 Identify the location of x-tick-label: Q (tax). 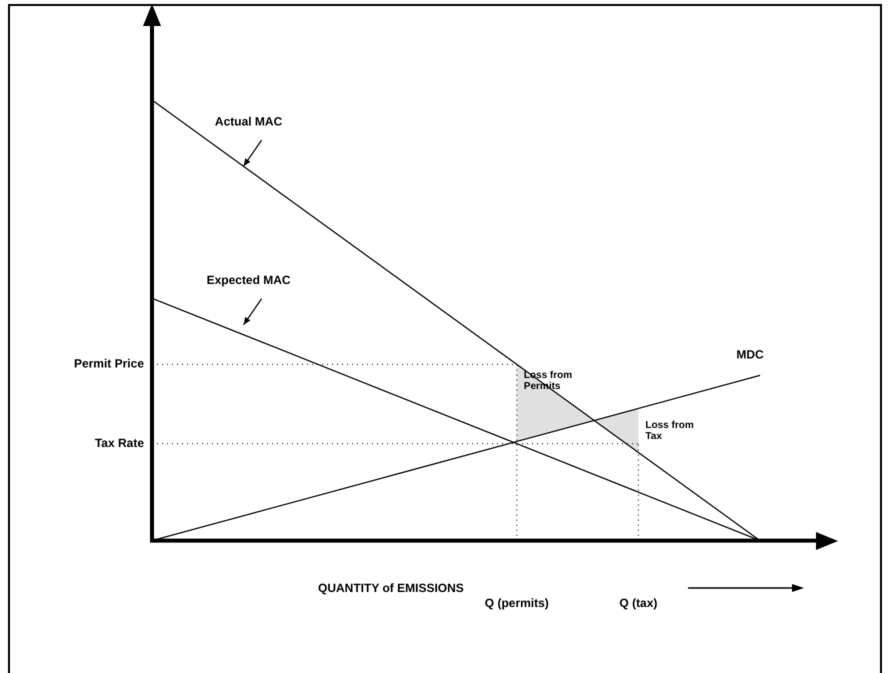
(638, 603).